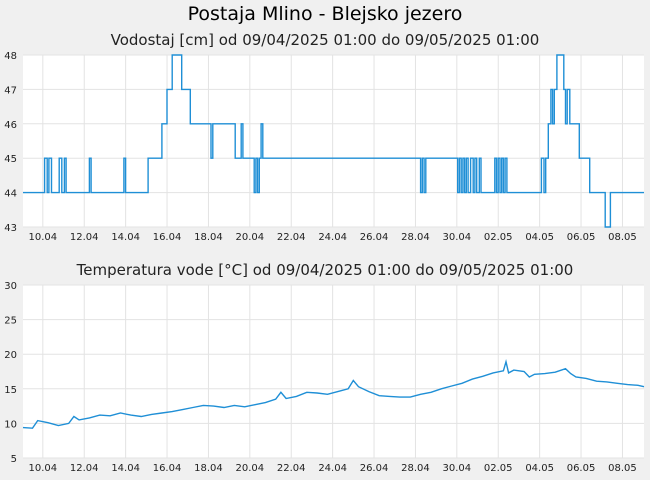  I want to click on y-tick-label: 15, so click(10, 390).